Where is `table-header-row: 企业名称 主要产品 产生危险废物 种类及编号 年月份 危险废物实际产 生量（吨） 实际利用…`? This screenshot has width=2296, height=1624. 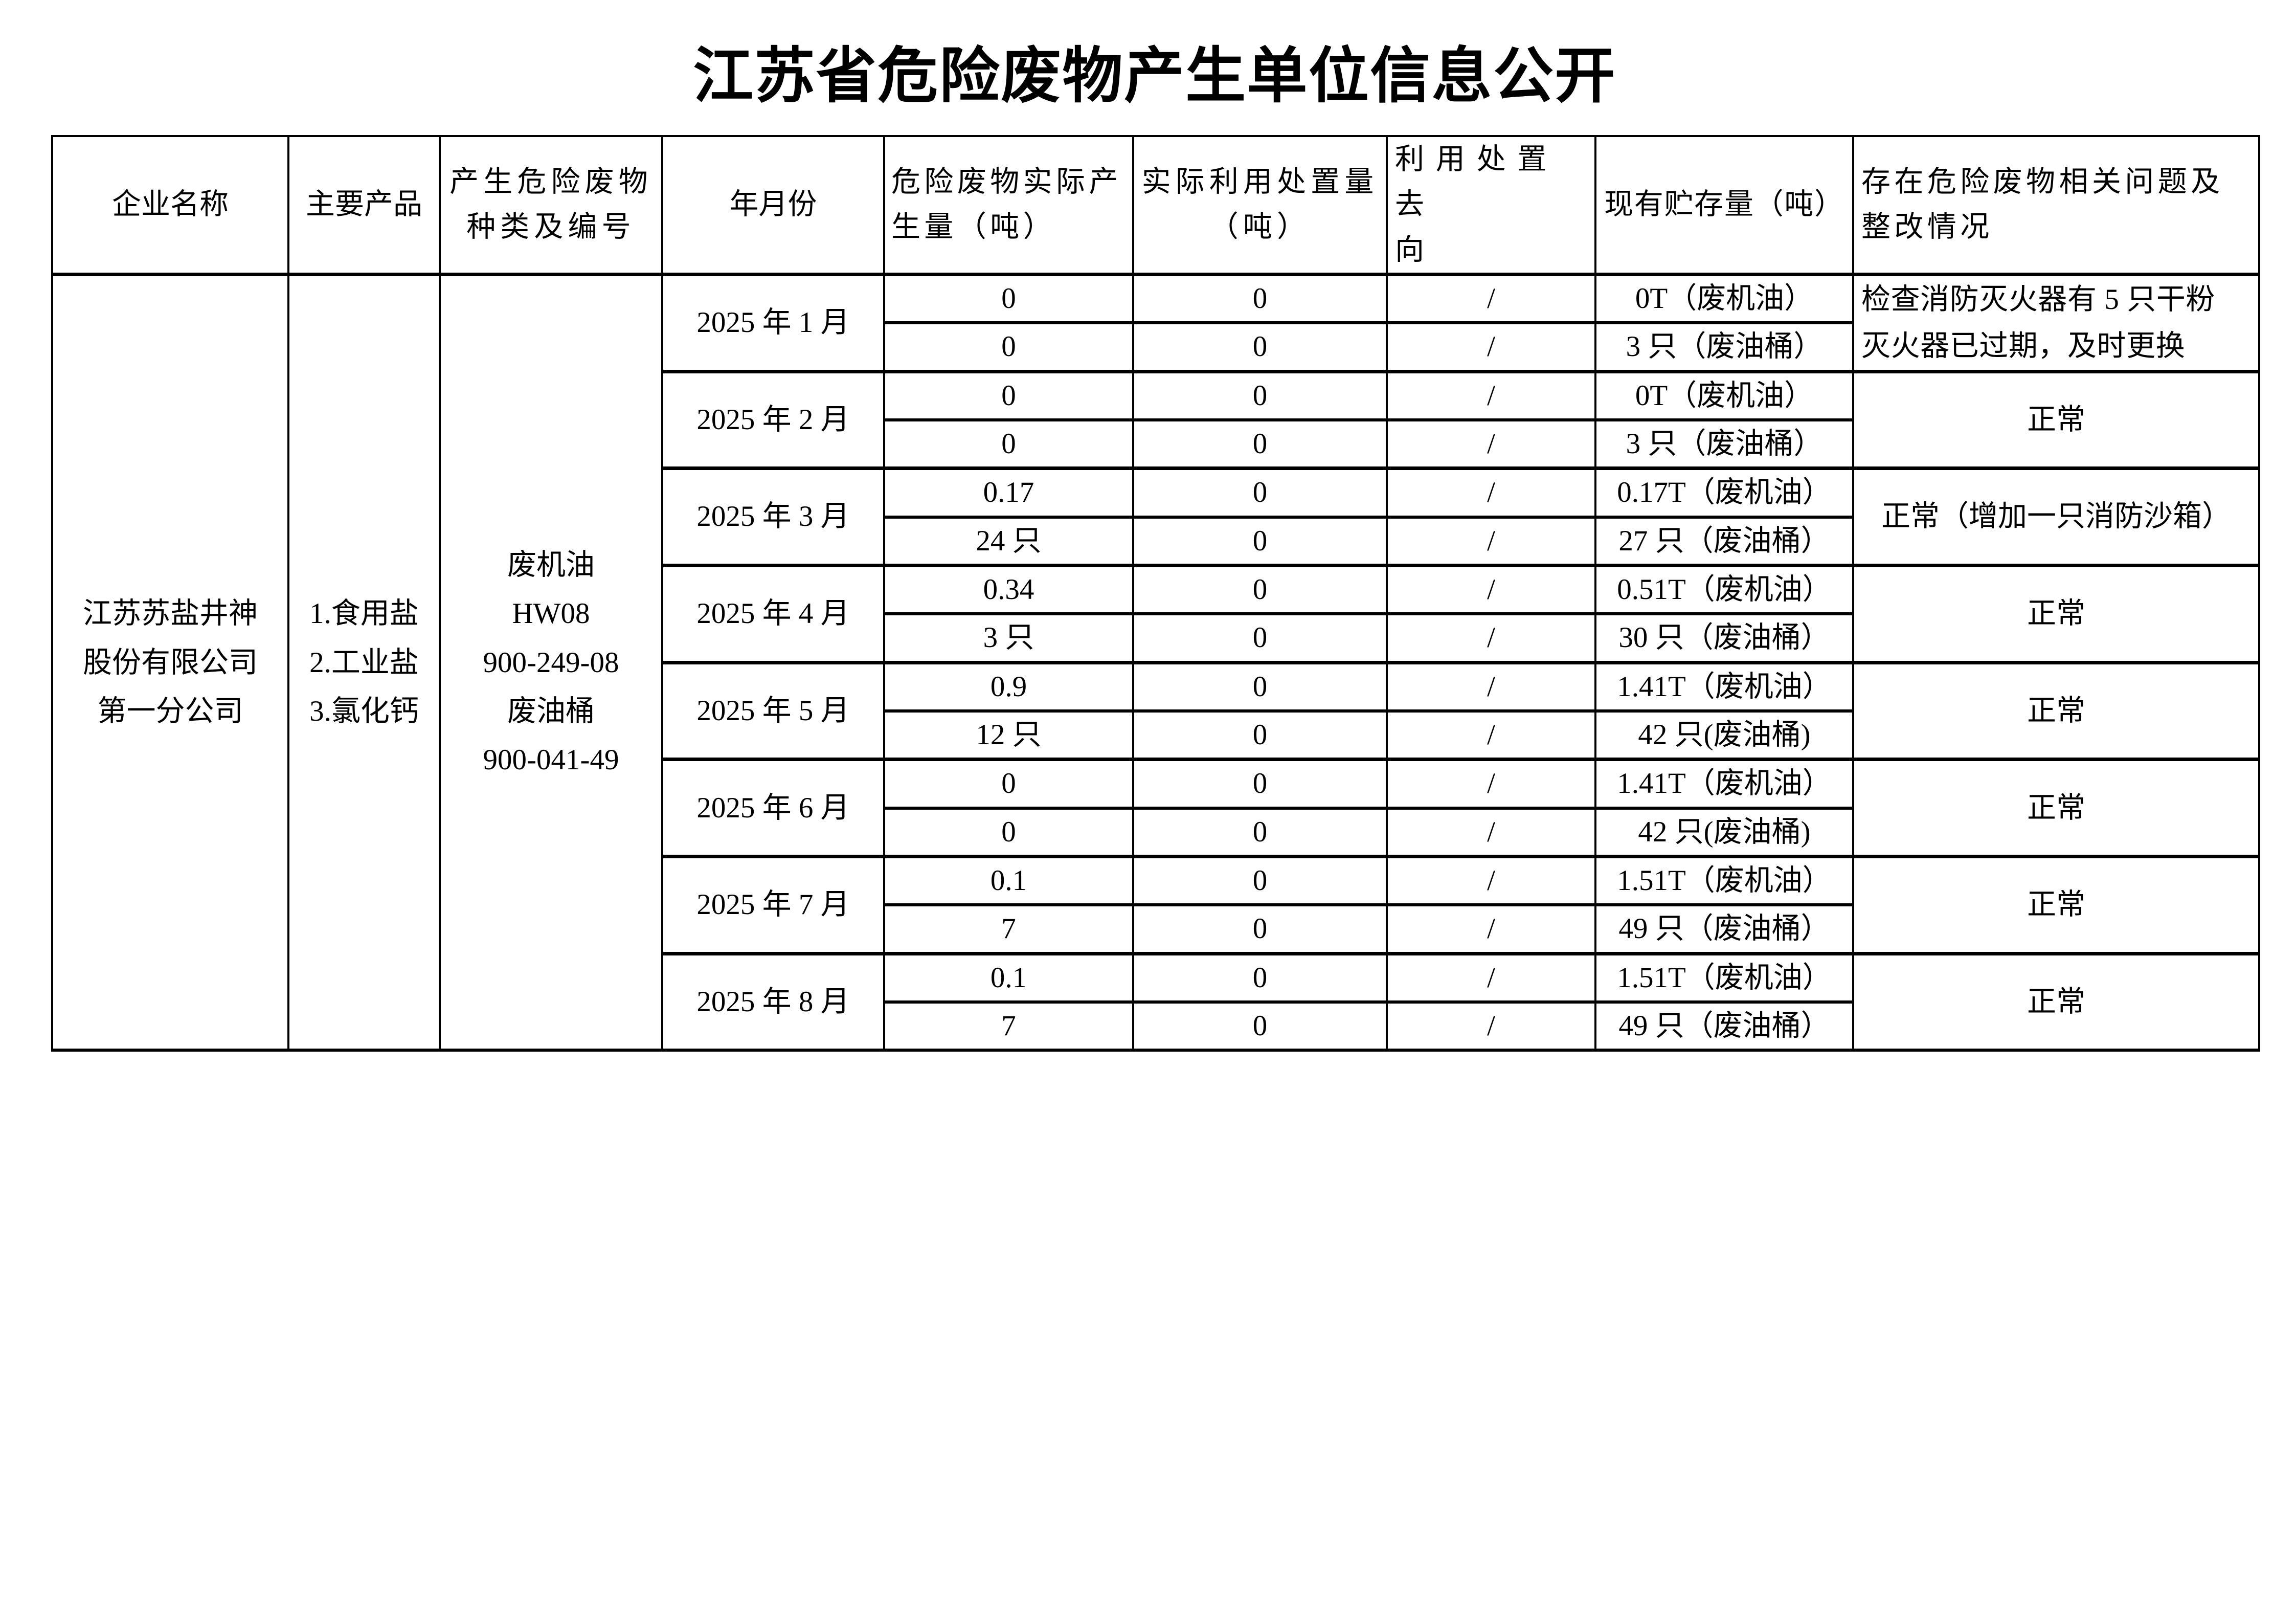 table-header-row: 企业名称 主要产品 产生危险废物 种类及编号 年月份 危险废物实际产 生量（吨） 实际利用… is located at coordinates (1156, 205).